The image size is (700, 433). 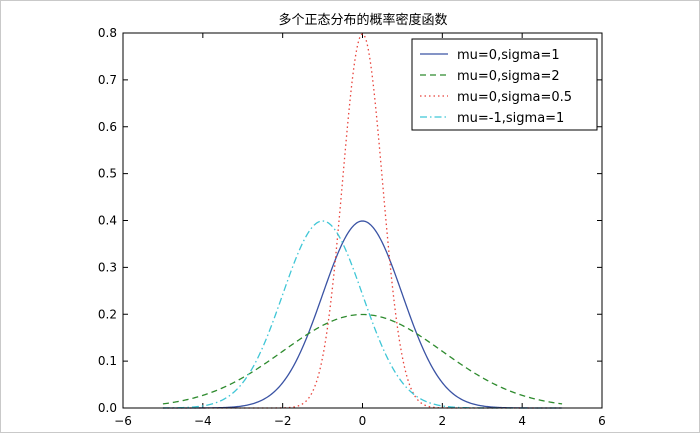 What do you see at coordinates (510, 118) in the screenshot?
I see `legend-label: mu=-1,sigma=1` at bounding box center [510, 118].